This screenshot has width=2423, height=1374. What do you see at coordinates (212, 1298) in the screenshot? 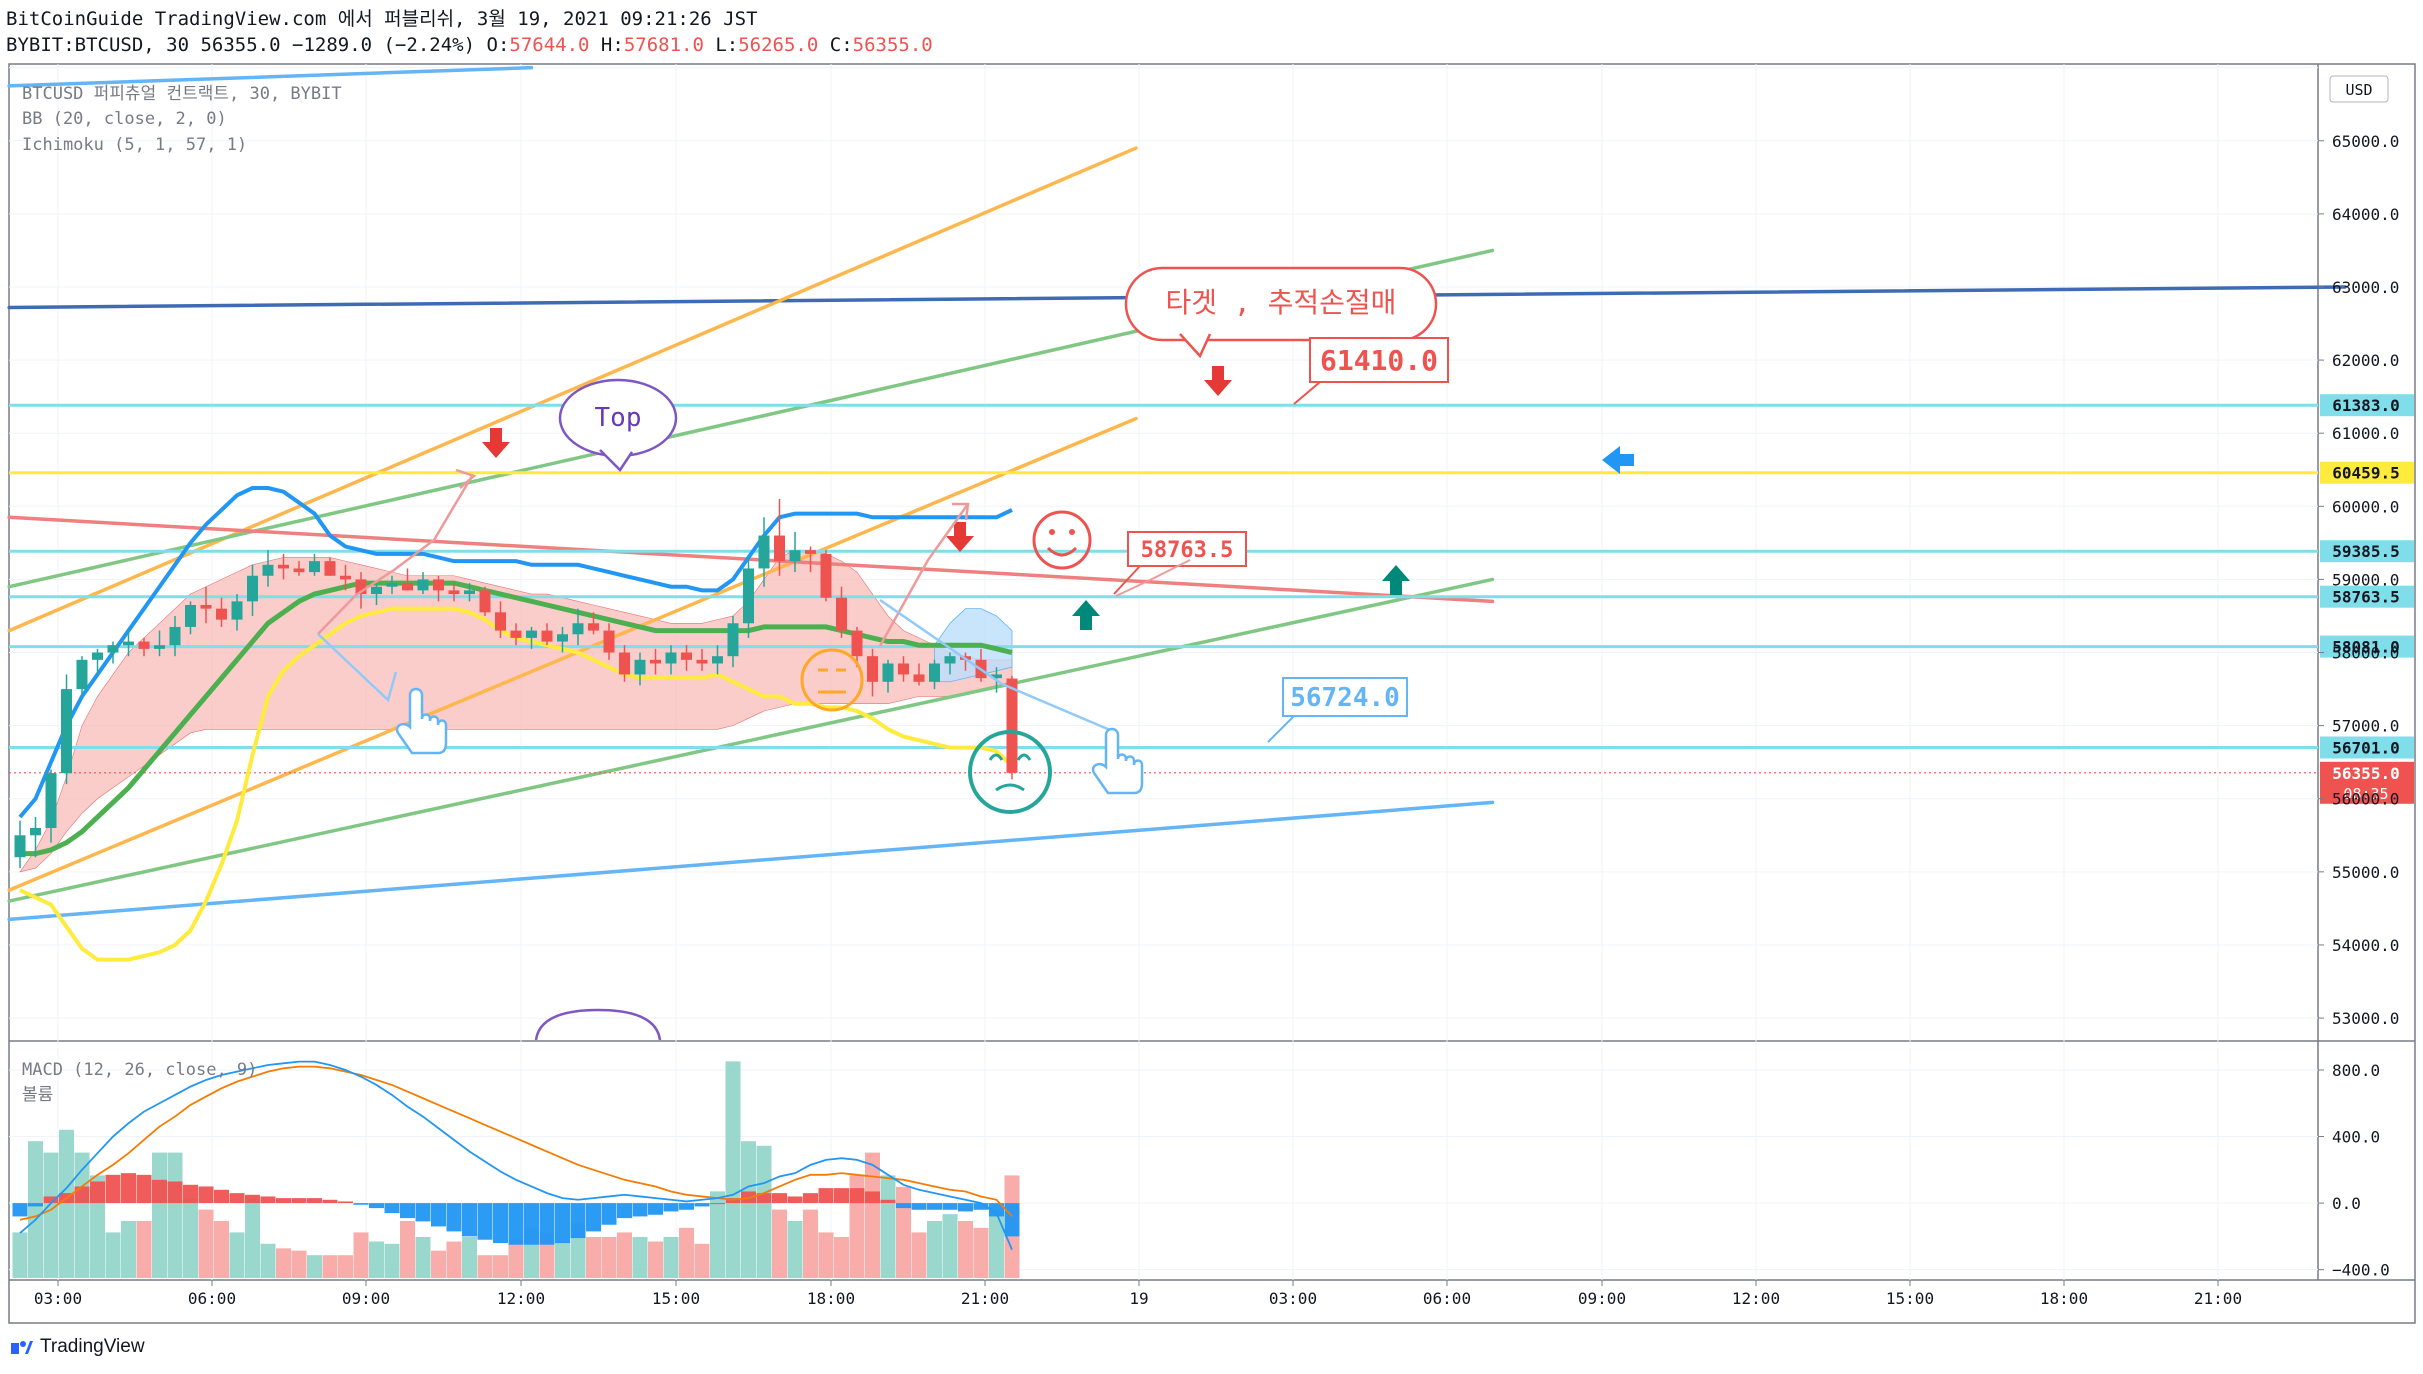
I see `time-tick-label: 06:00` at bounding box center [212, 1298].